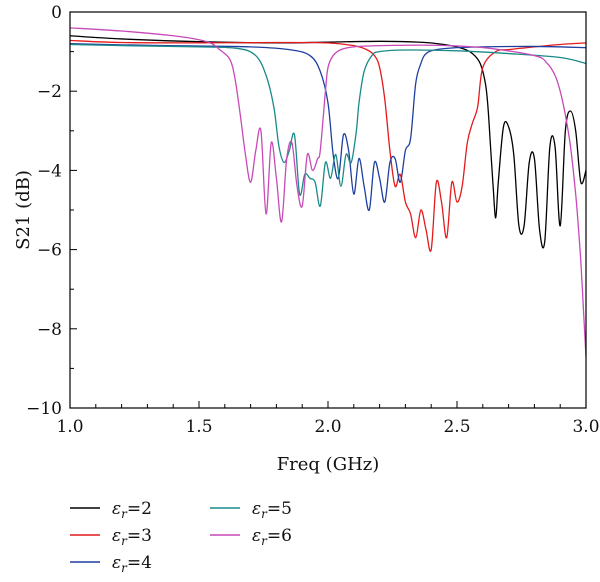 The width and height of the screenshot is (600, 582). Describe the element at coordinates (198, 427) in the screenshot. I see `x-tick-label: 1.5` at that location.